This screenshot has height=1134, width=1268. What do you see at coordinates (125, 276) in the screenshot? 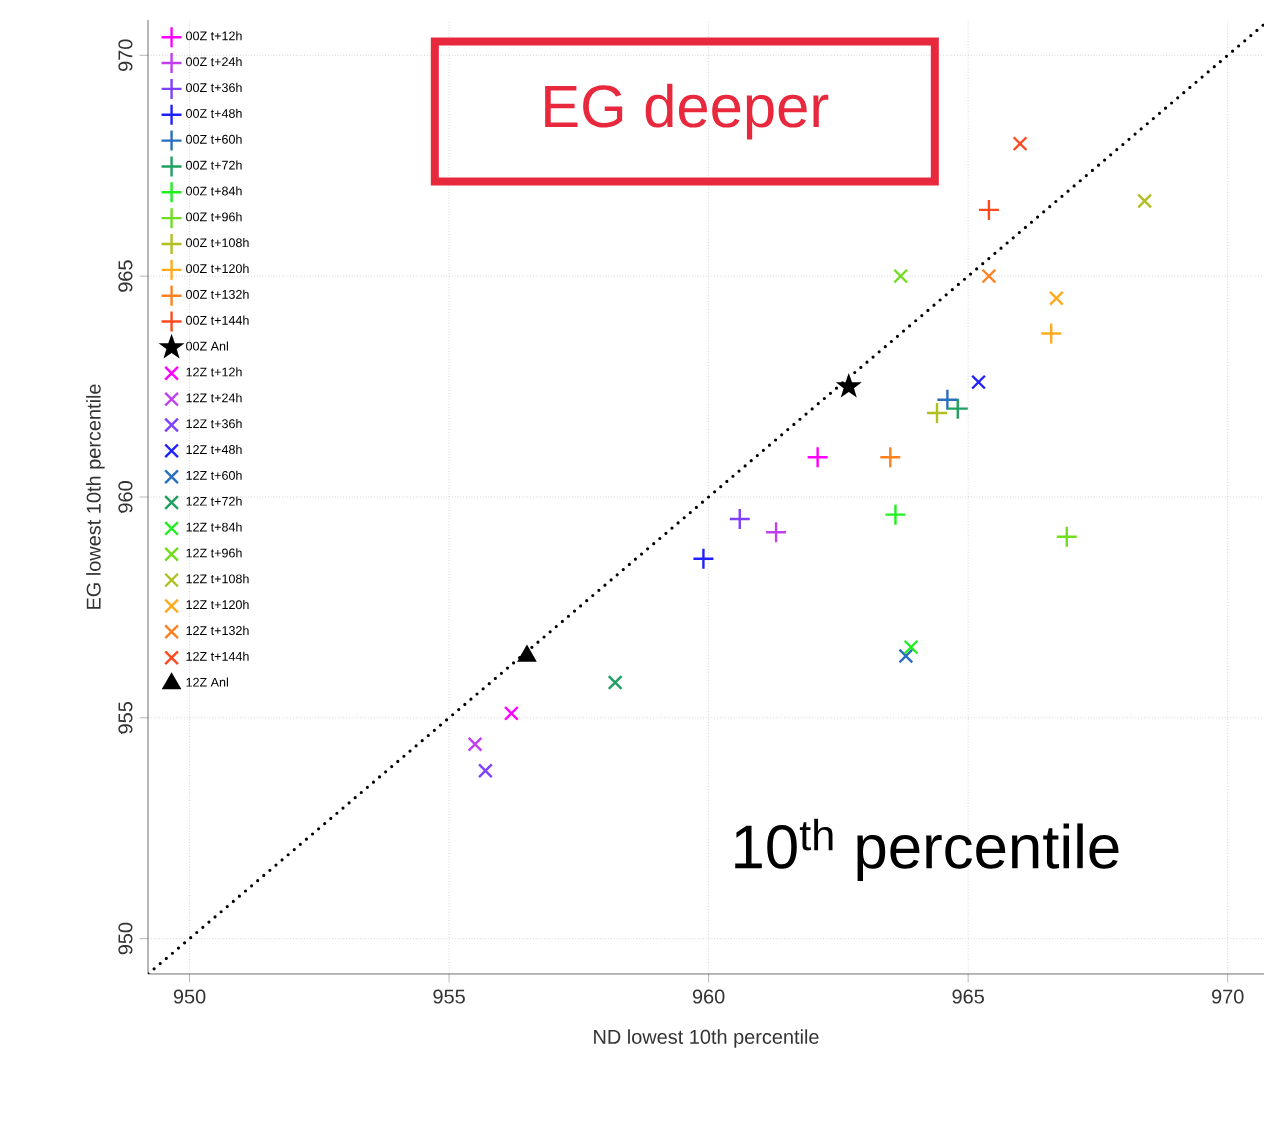
I see `y-tick-label: 965` at bounding box center [125, 276].